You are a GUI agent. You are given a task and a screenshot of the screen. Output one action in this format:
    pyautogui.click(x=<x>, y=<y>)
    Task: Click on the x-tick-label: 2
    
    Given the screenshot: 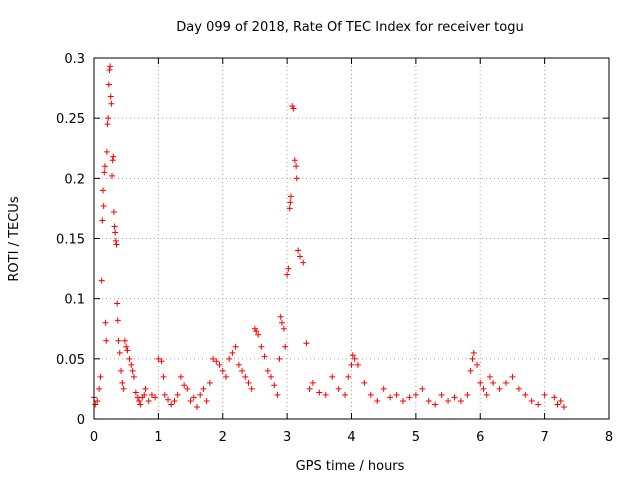 What is the action you would take?
    pyautogui.click(x=223, y=437)
    